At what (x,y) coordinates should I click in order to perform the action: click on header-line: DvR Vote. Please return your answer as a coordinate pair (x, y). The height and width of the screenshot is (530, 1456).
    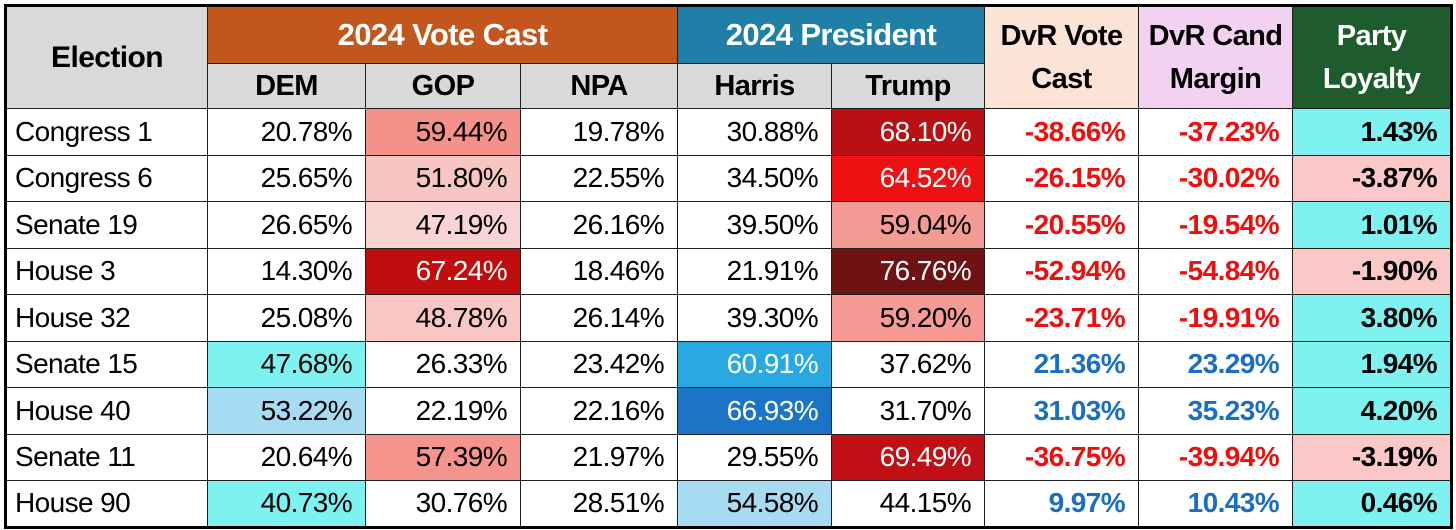
    Looking at the image, I should click on (1062, 36).